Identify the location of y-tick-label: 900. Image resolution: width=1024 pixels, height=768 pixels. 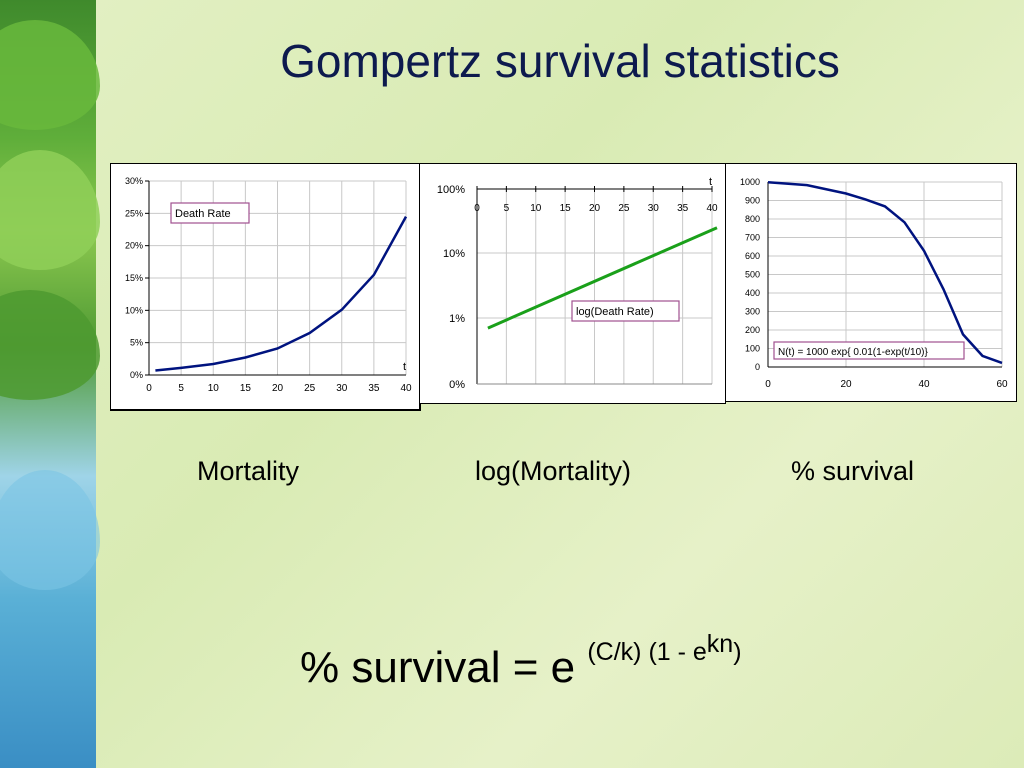
(752, 201).